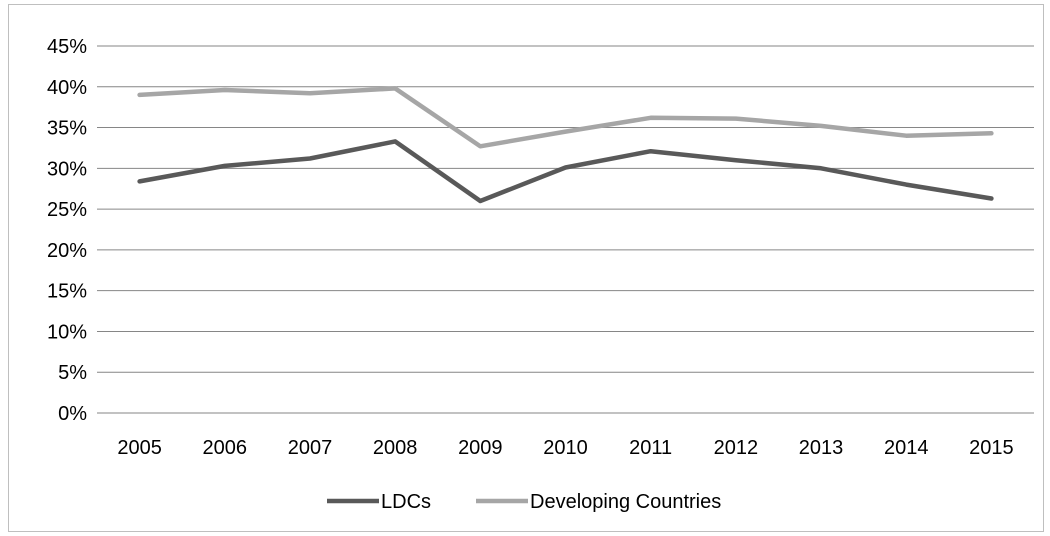  Describe the element at coordinates (650, 448) in the screenshot. I see `x-tick-label: 2011` at that location.